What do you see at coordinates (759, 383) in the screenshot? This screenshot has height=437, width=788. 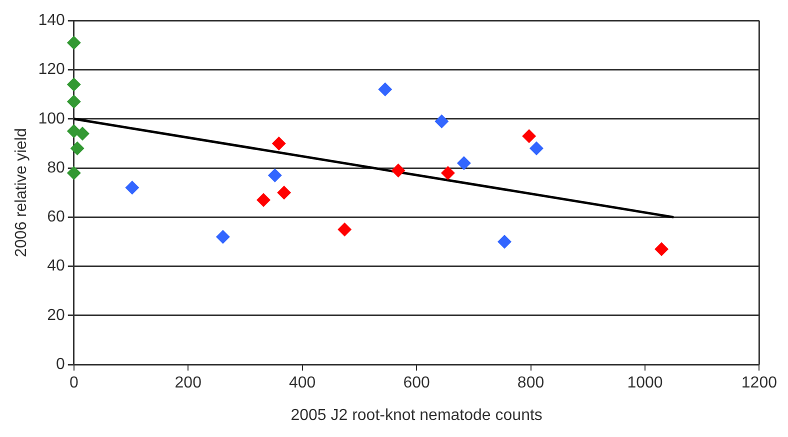 I see `x-tick-label: 1200` at bounding box center [759, 383].